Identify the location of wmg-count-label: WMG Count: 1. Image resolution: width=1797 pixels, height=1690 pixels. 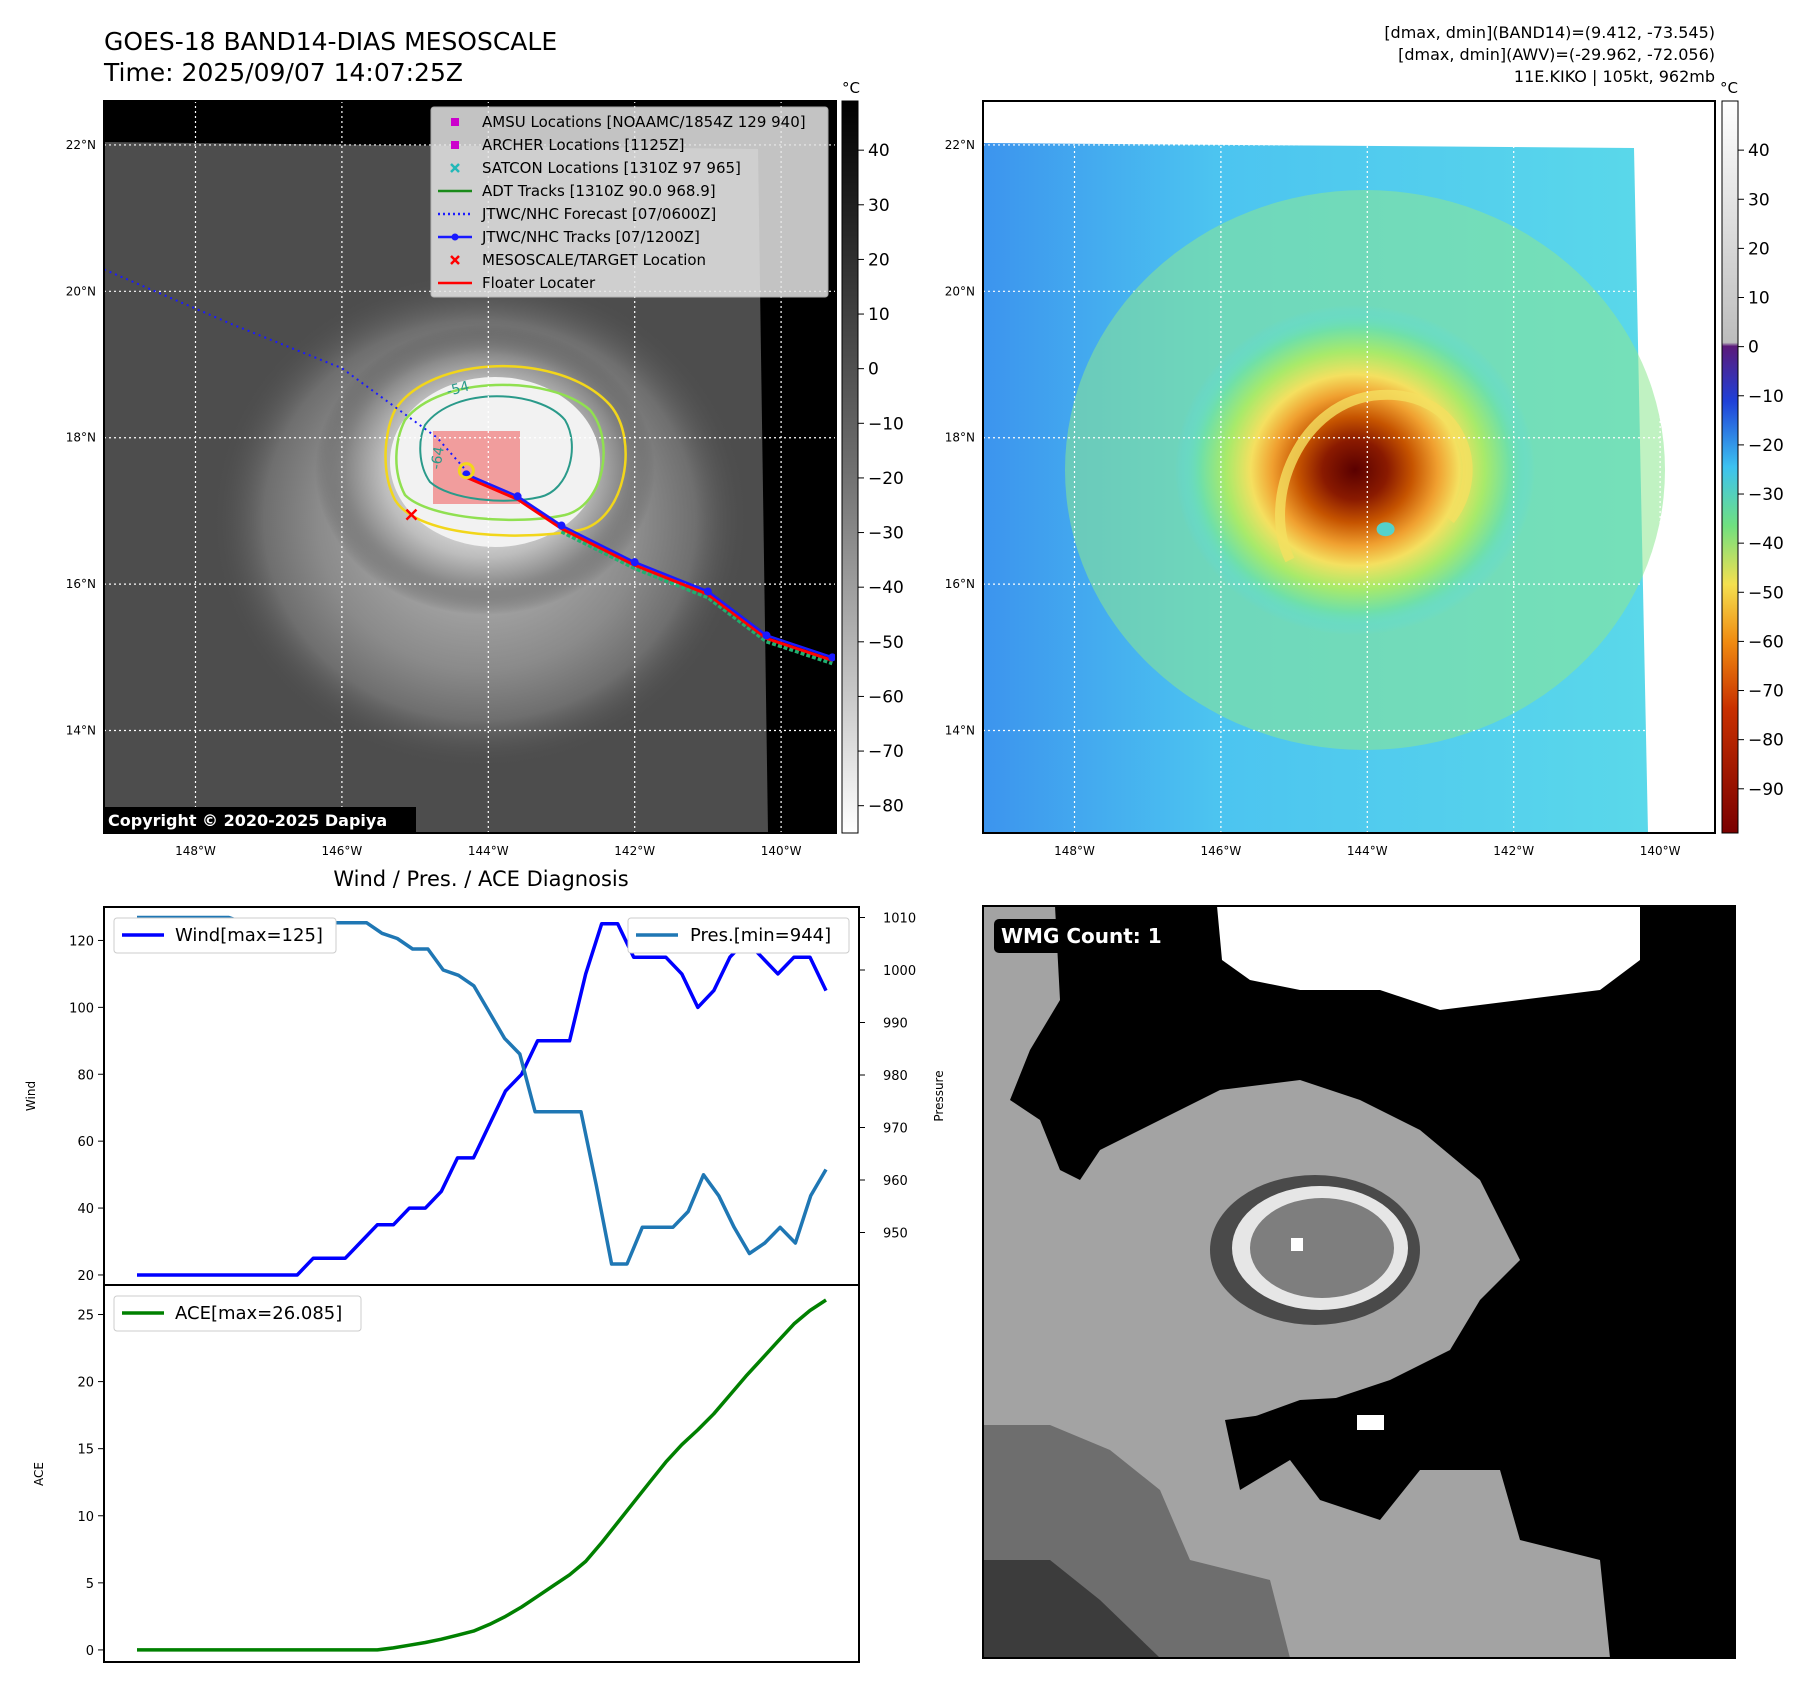
(1081, 936).